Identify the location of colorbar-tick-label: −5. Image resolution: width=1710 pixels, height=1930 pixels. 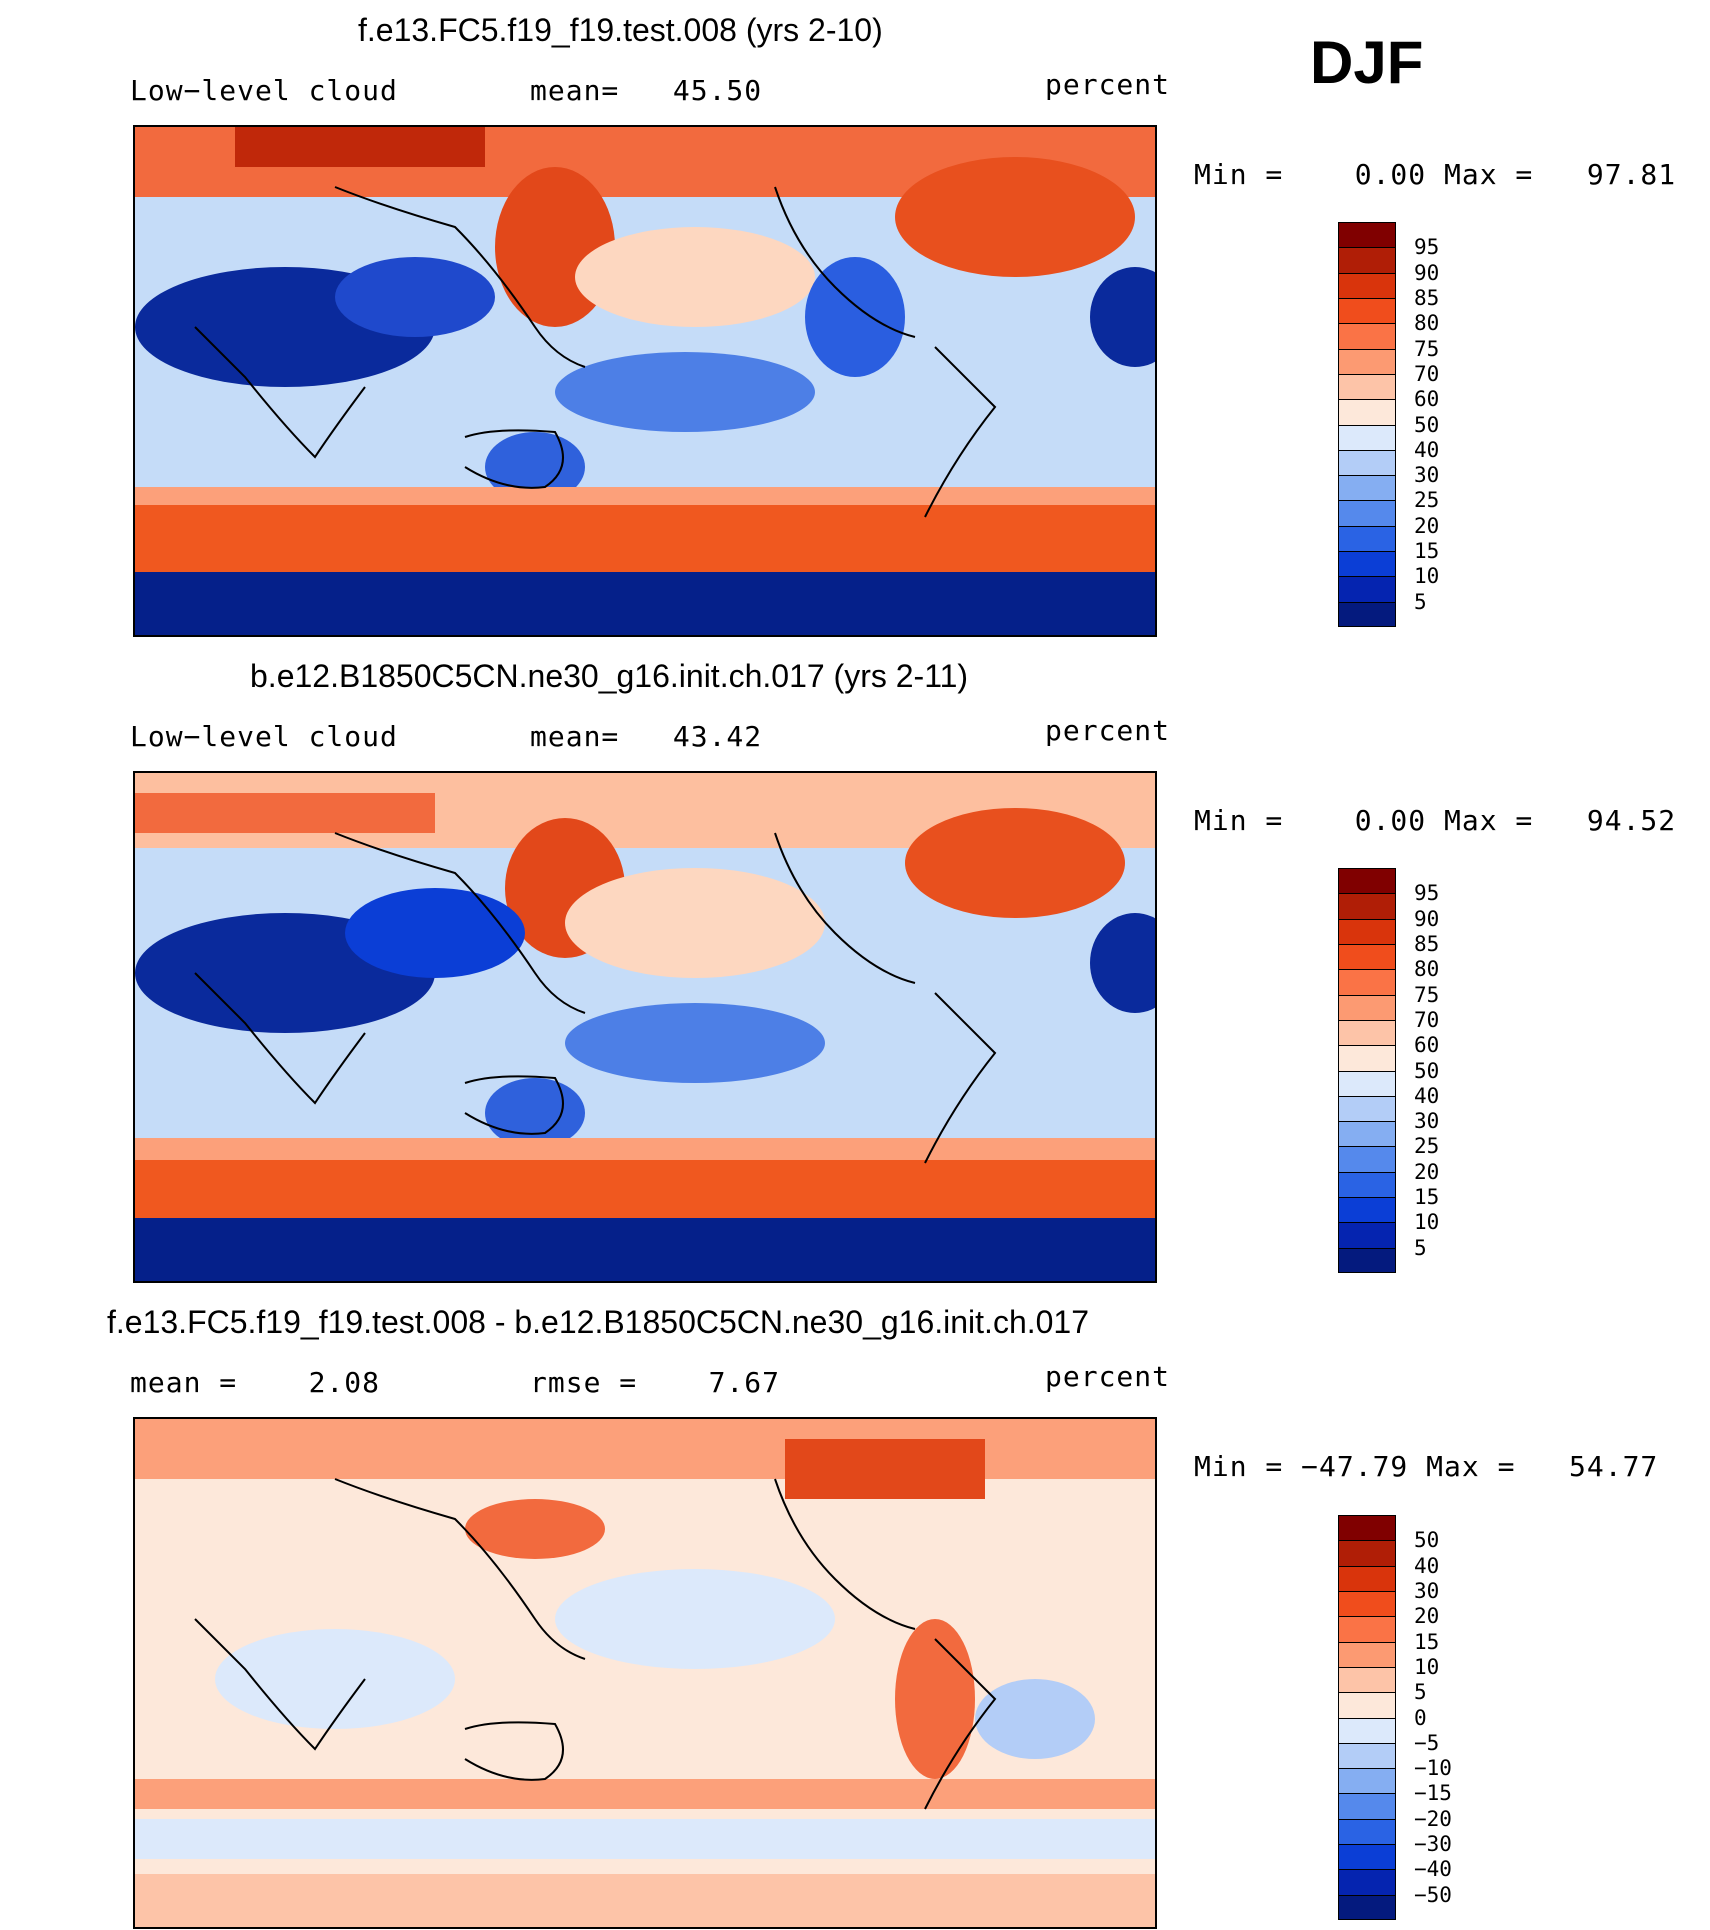
(1427, 1742).